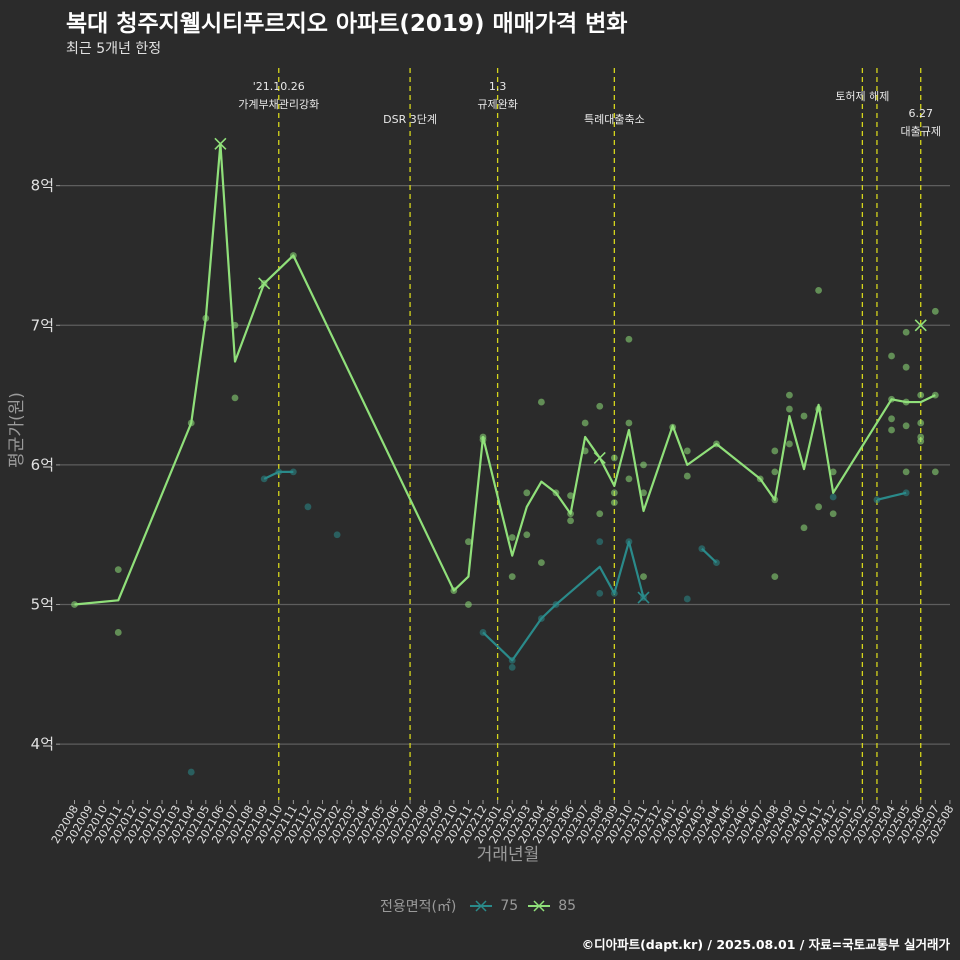  Describe the element at coordinates (498, 86) in the screenshot. I see `event-label: 1.3` at that location.